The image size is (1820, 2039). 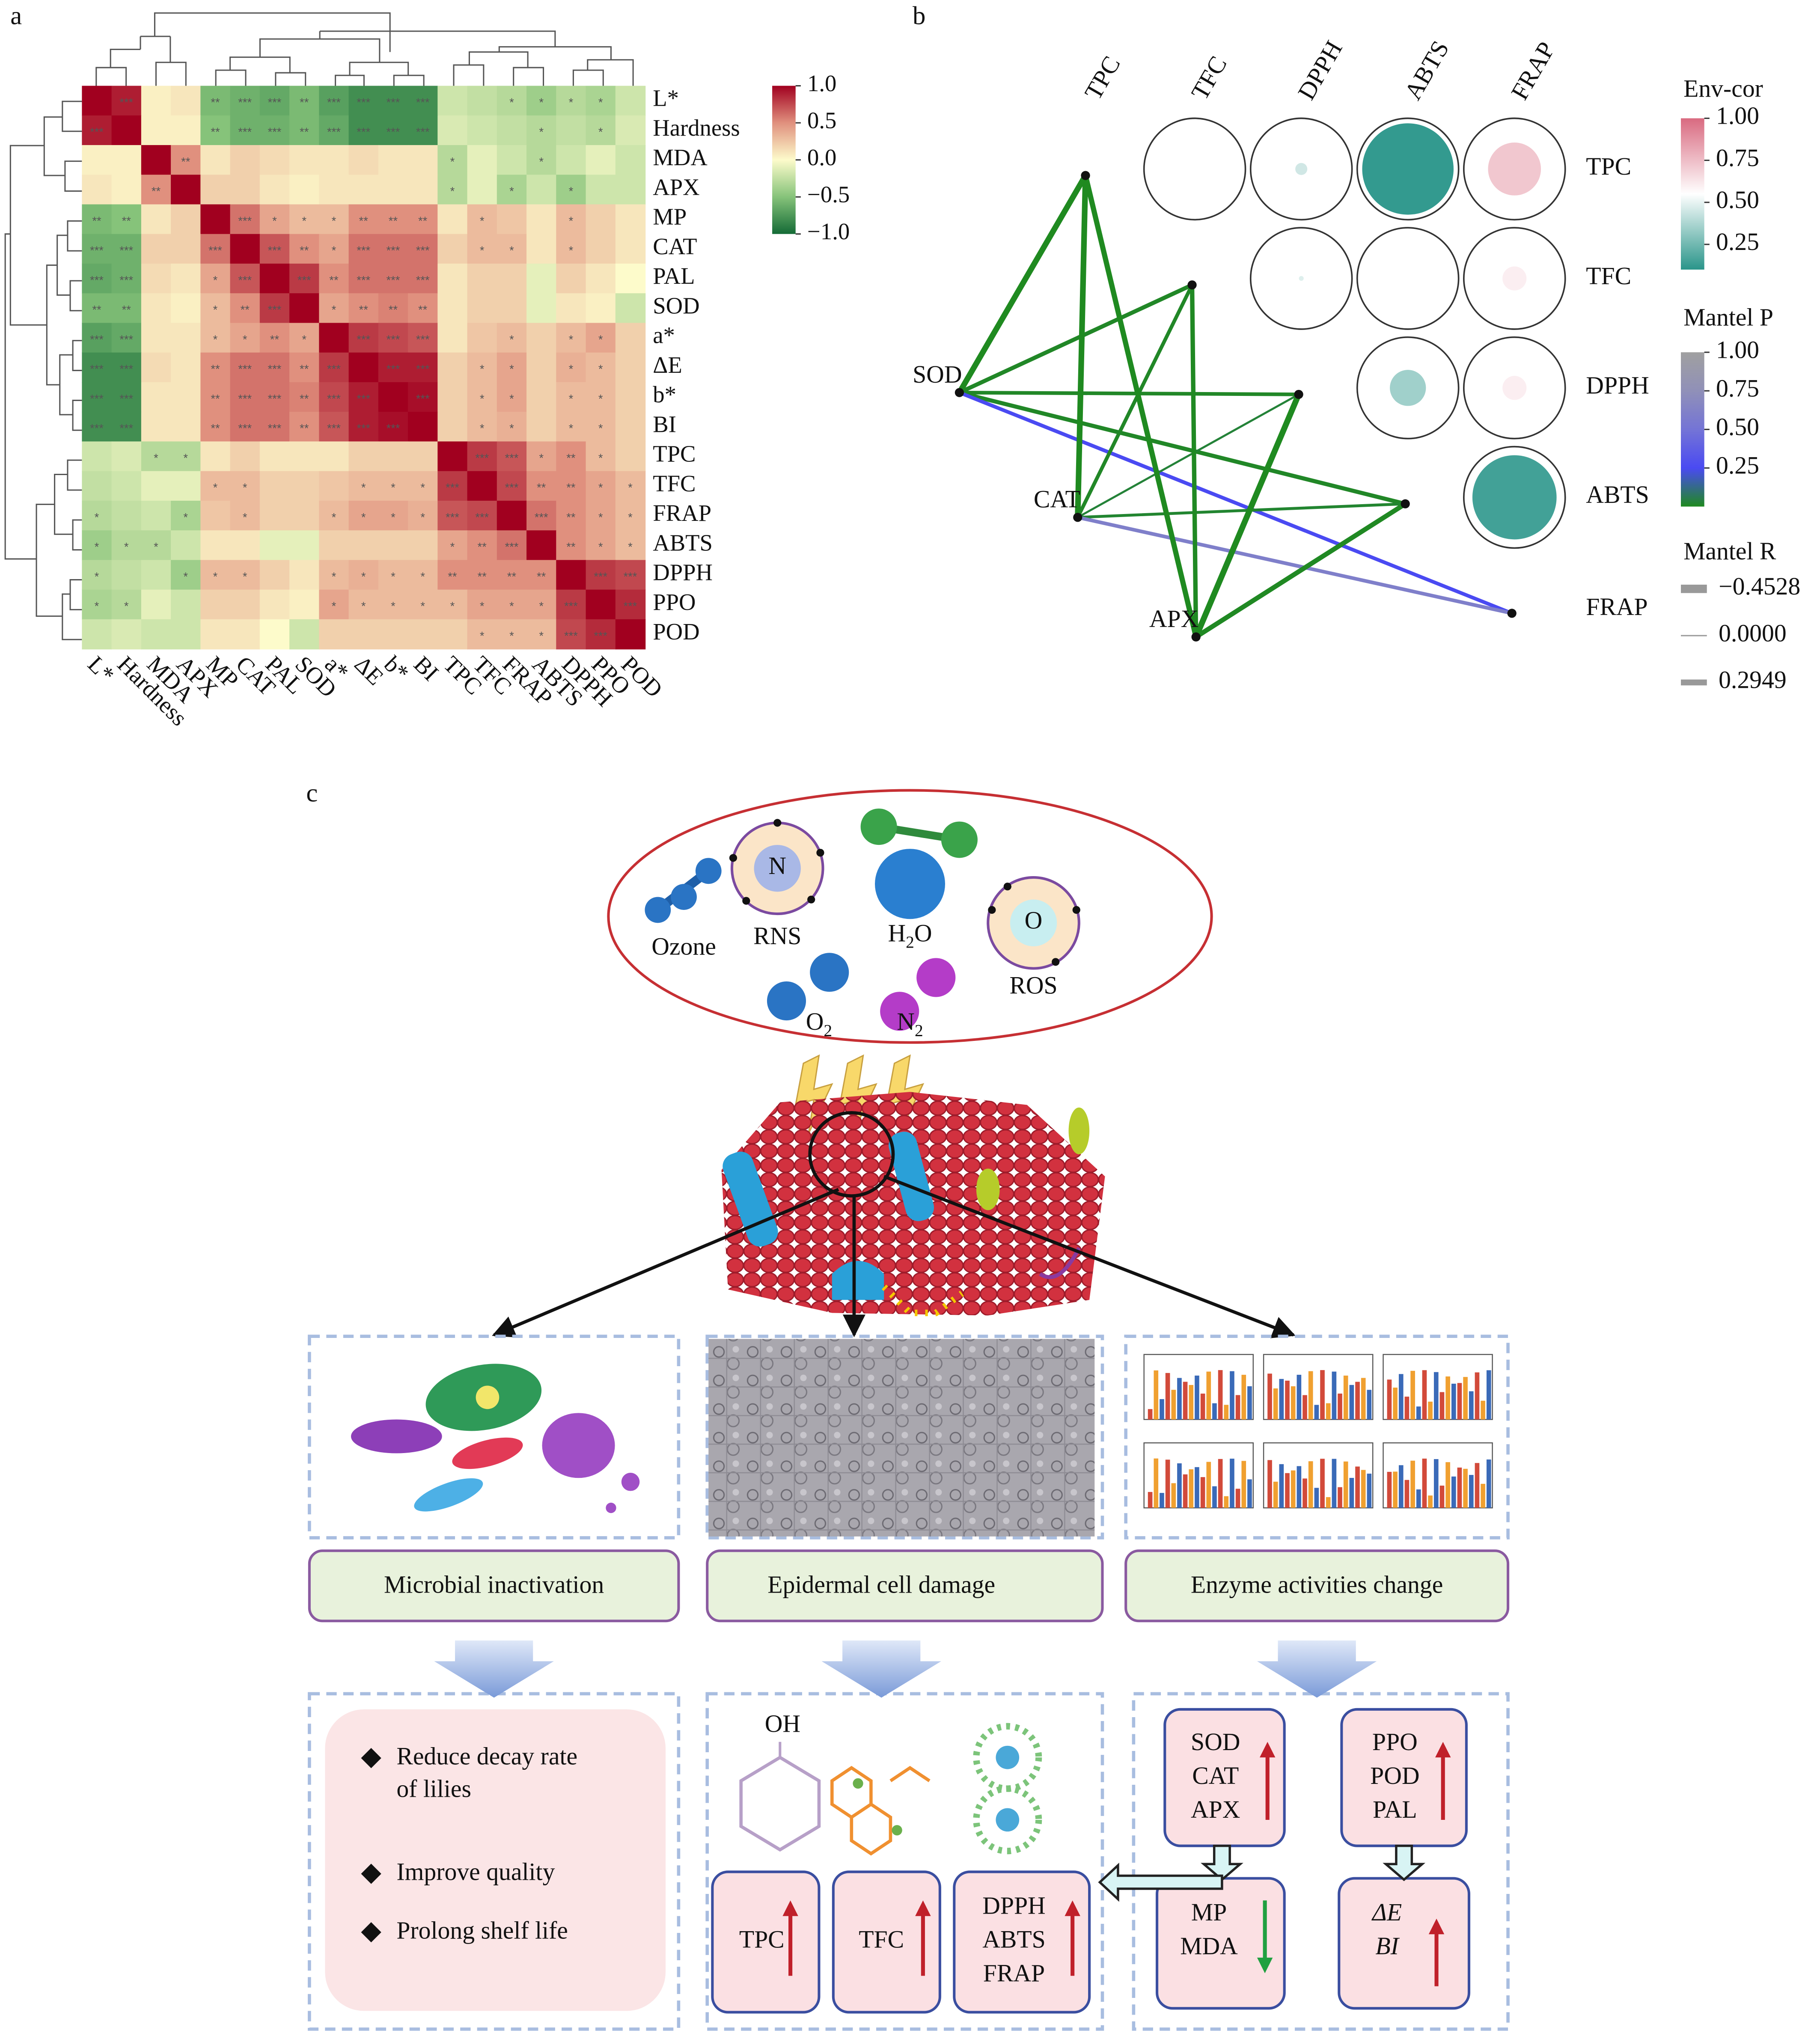 What do you see at coordinates (783, 1725) in the screenshot?
I see `phenol-label: OH` at bounding box center [783, 1725].